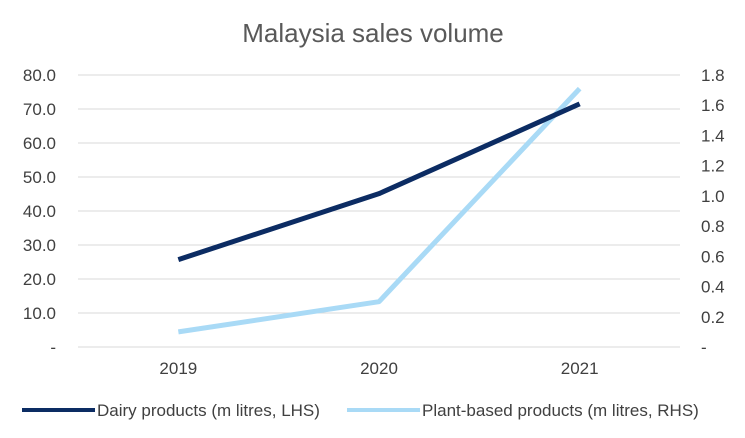 The image size is (745, 438). What do you see at coordinates (713, 317) in the screenshot?
I see `right-tick-label: 0.2` at bounding box center [713, 317].